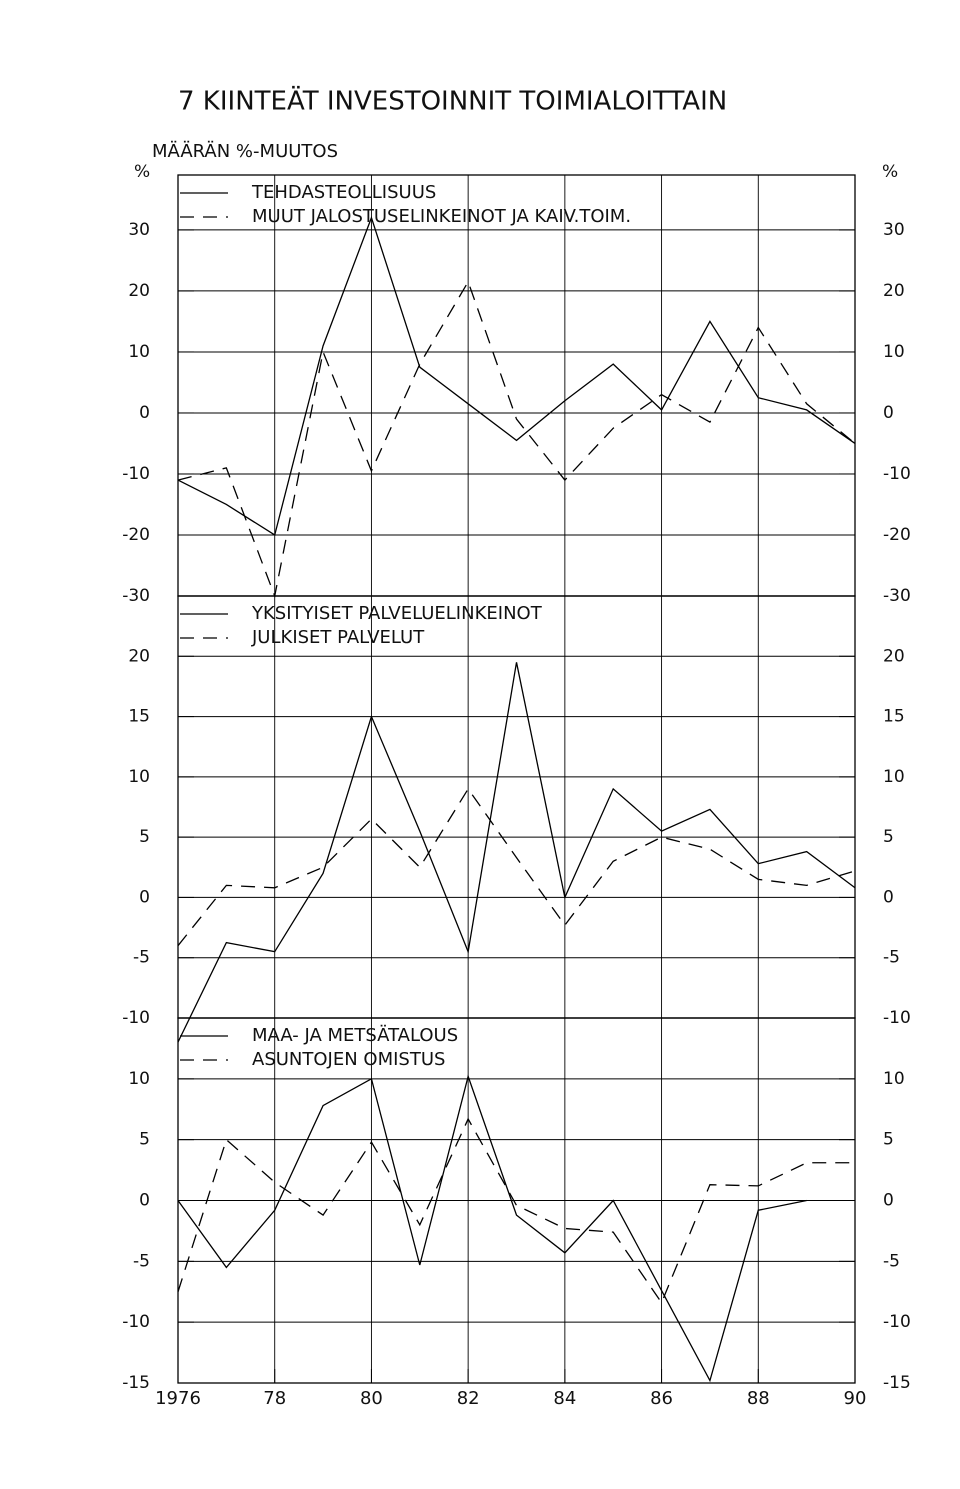 Image resolution: width=960 pixels, height=1489 pixels. What do you see at coordinates (661, 1398) in the screenshot?
I see `x-tick-label: 86` at bounding box center [661, 1398].